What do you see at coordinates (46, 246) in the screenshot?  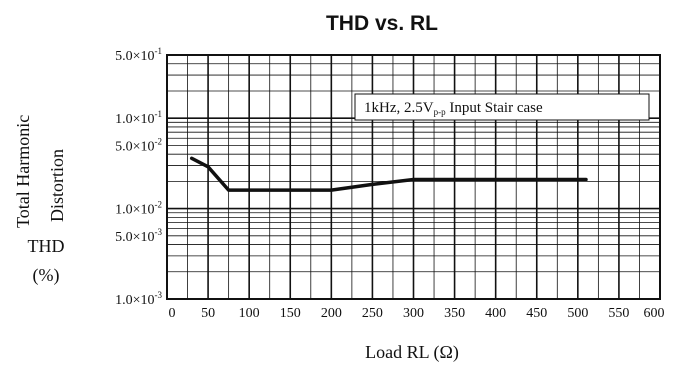 I see `y-axis-label-line-3: THD` at bounding box center [46, 246].